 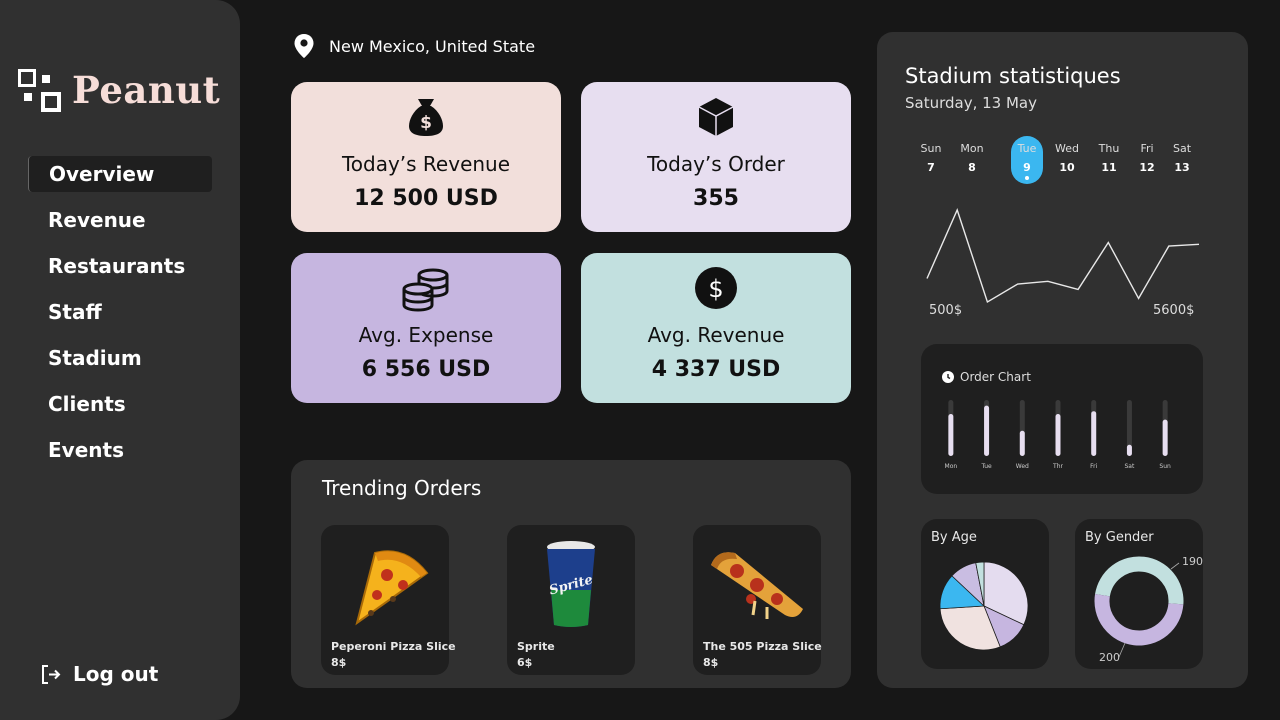 What do you see at coordinates (1129, 428) in the screenshot?
I see `bar-track` at bounding box center [1129, 428].